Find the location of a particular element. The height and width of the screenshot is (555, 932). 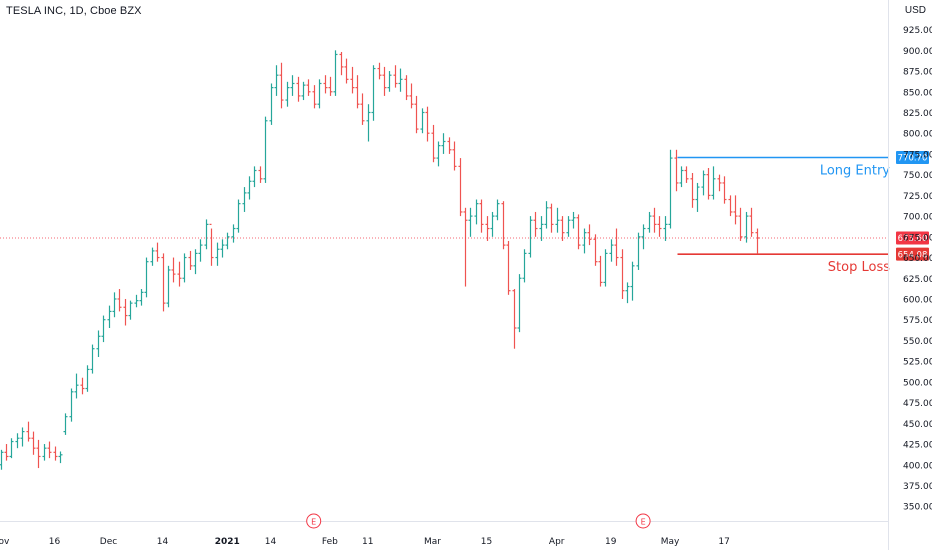

level-name-label: Long Entry is located at coordinates (855, 170).